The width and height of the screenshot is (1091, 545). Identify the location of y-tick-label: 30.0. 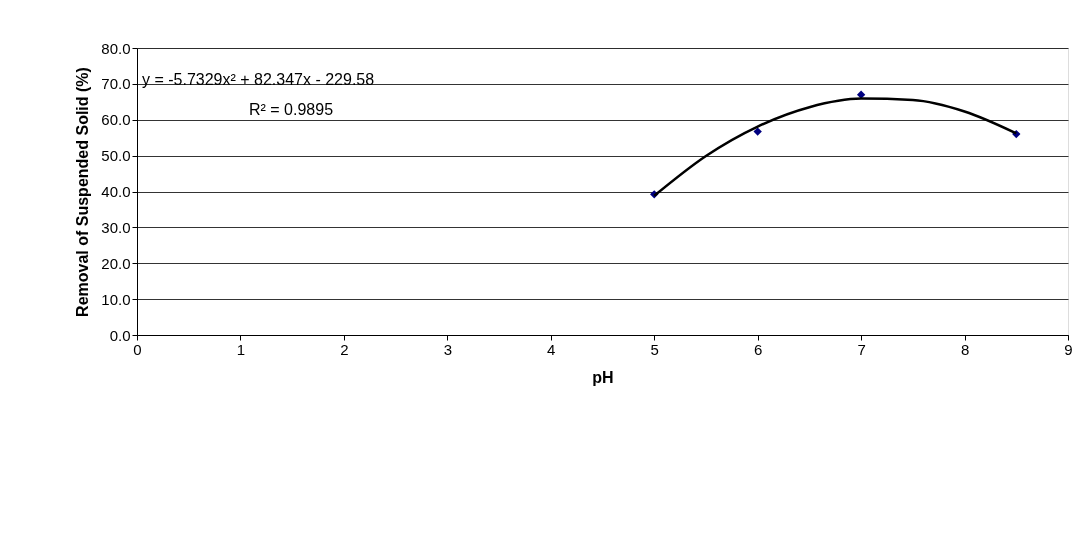
(116, 227).